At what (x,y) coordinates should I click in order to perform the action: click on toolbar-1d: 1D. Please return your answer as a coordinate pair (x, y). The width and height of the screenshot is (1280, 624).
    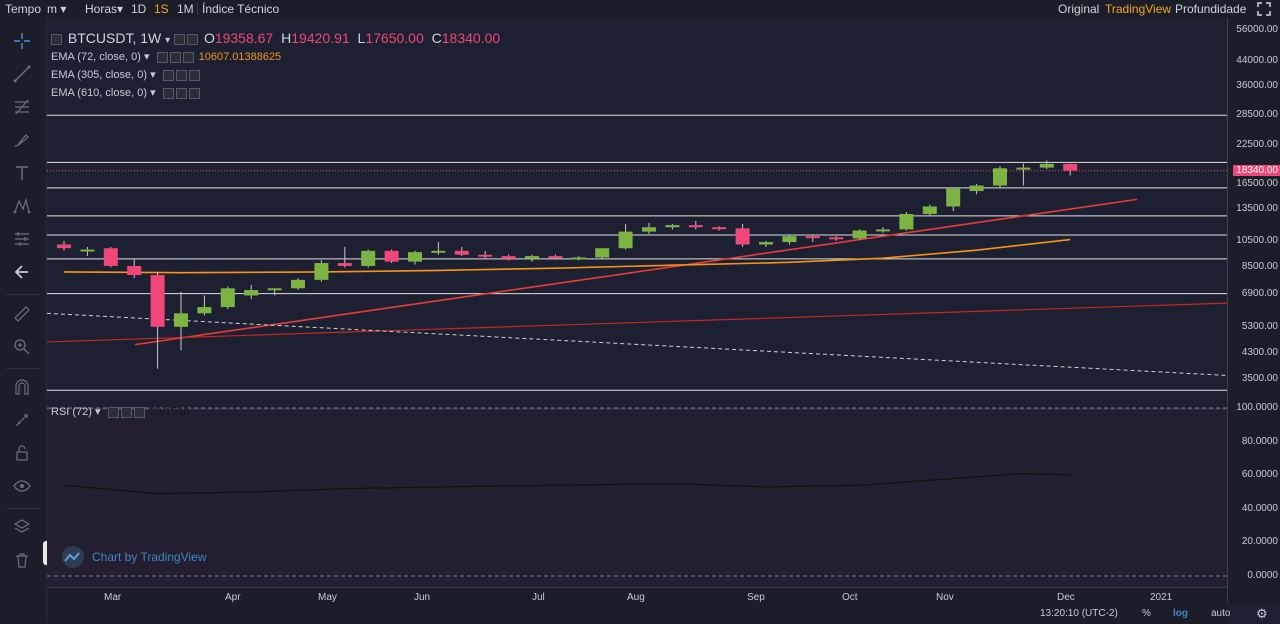
    Looking at the image, I should click on (139, 9).